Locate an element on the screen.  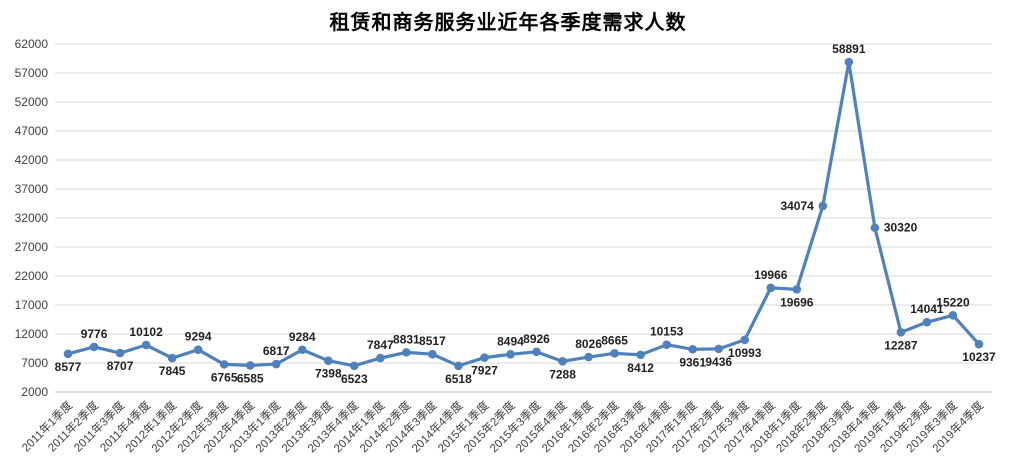
data-point-label: 8665 is located at coordinates (614, 340).